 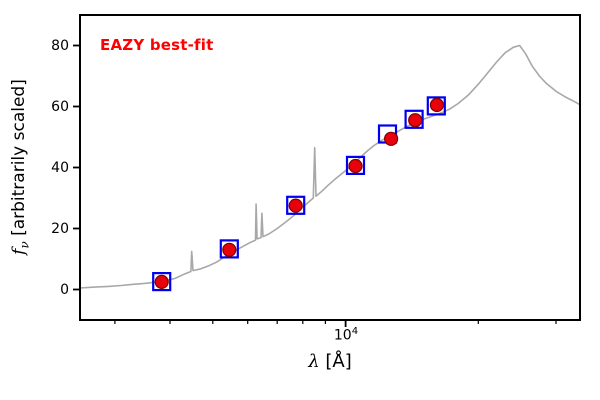 What do you see at coordinates (64, 290) in the screenshot?
I see `y-tick-label: 0` at bounding box center [64, 290].